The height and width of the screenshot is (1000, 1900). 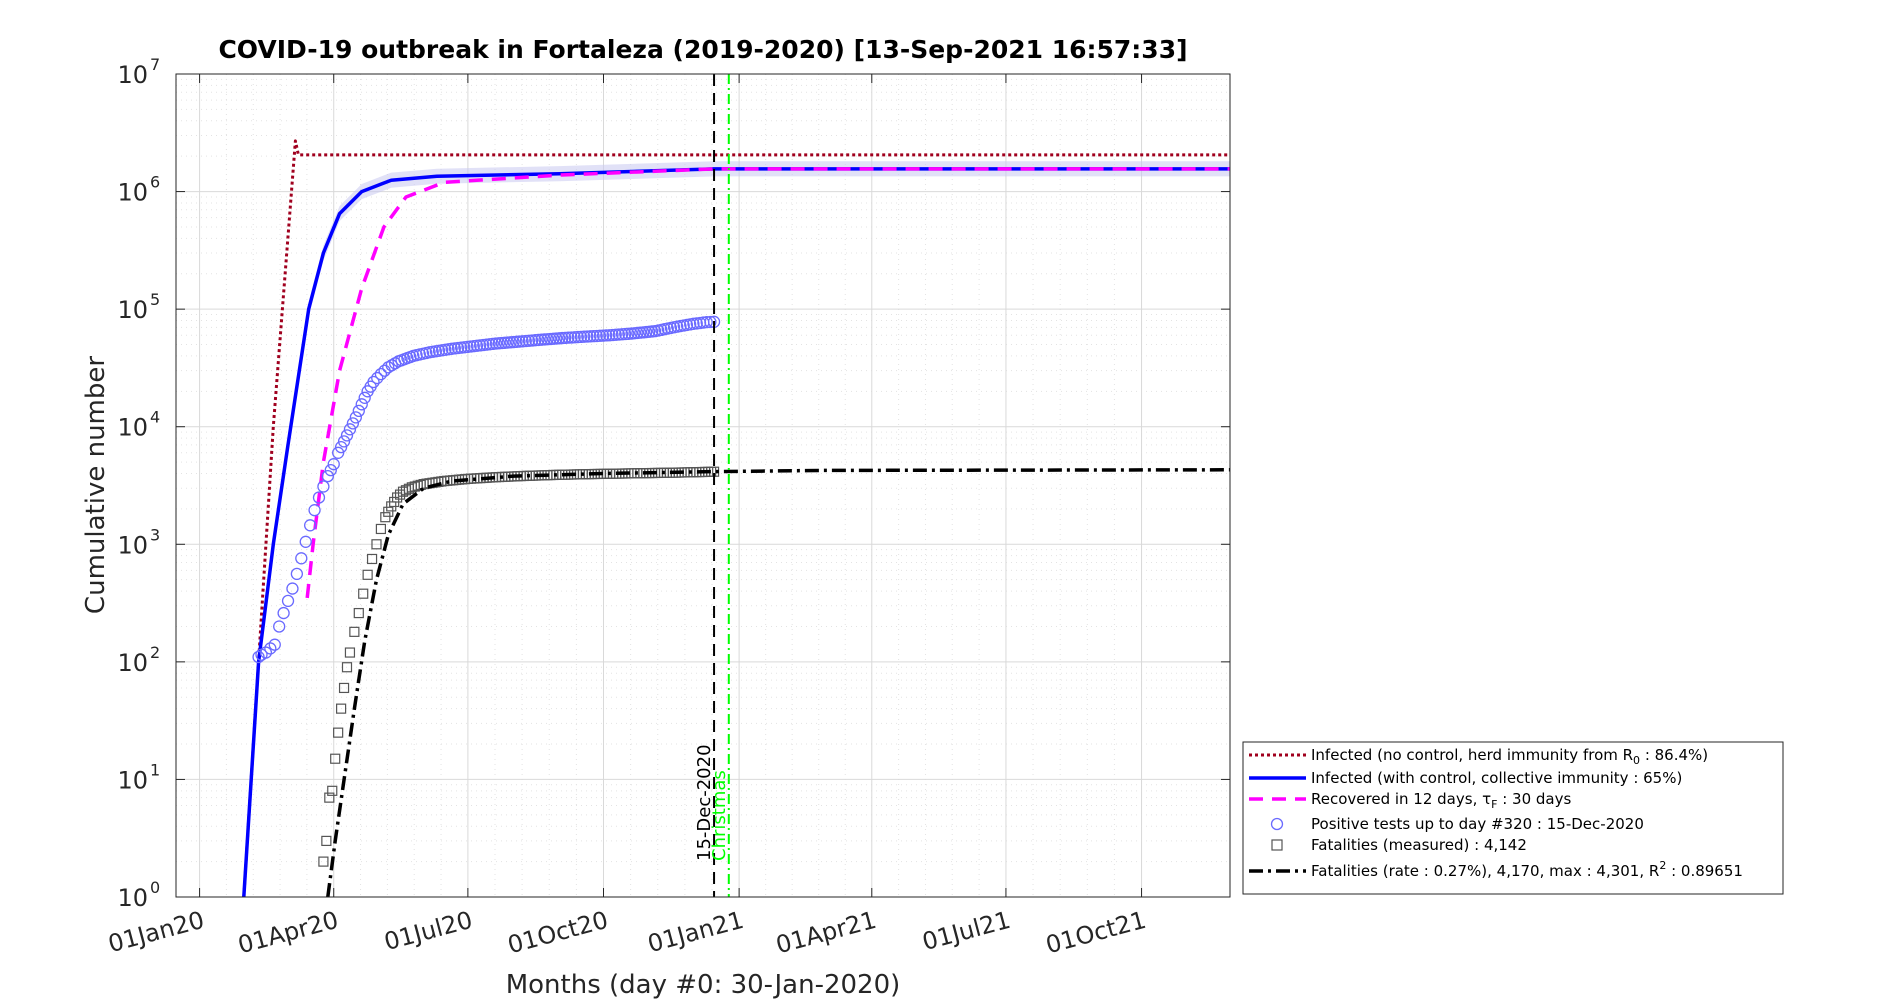 I want to click on reference-line-label: 15-Dec-2020, so click(x=704, y=802).